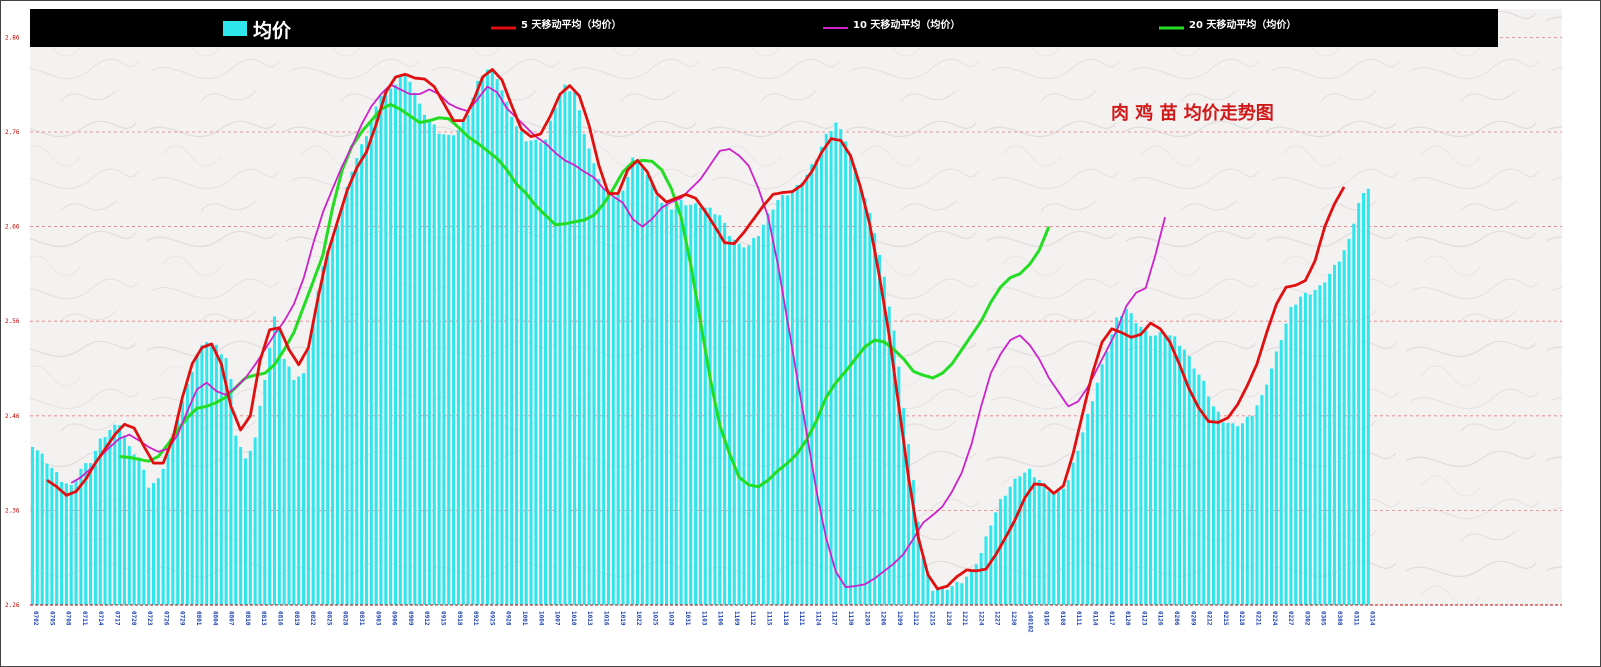  What do you see at coordinates (1306, 618) in the screenshot?
I see `x-tick-label: 0302` at bounding box center [1306, 618].